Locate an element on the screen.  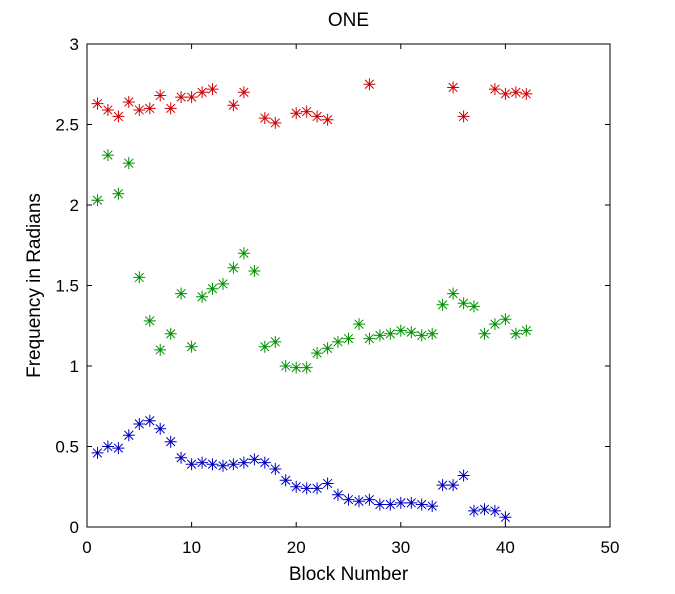
y-tick-label: 0.5 is located at coordinates (67, 447).